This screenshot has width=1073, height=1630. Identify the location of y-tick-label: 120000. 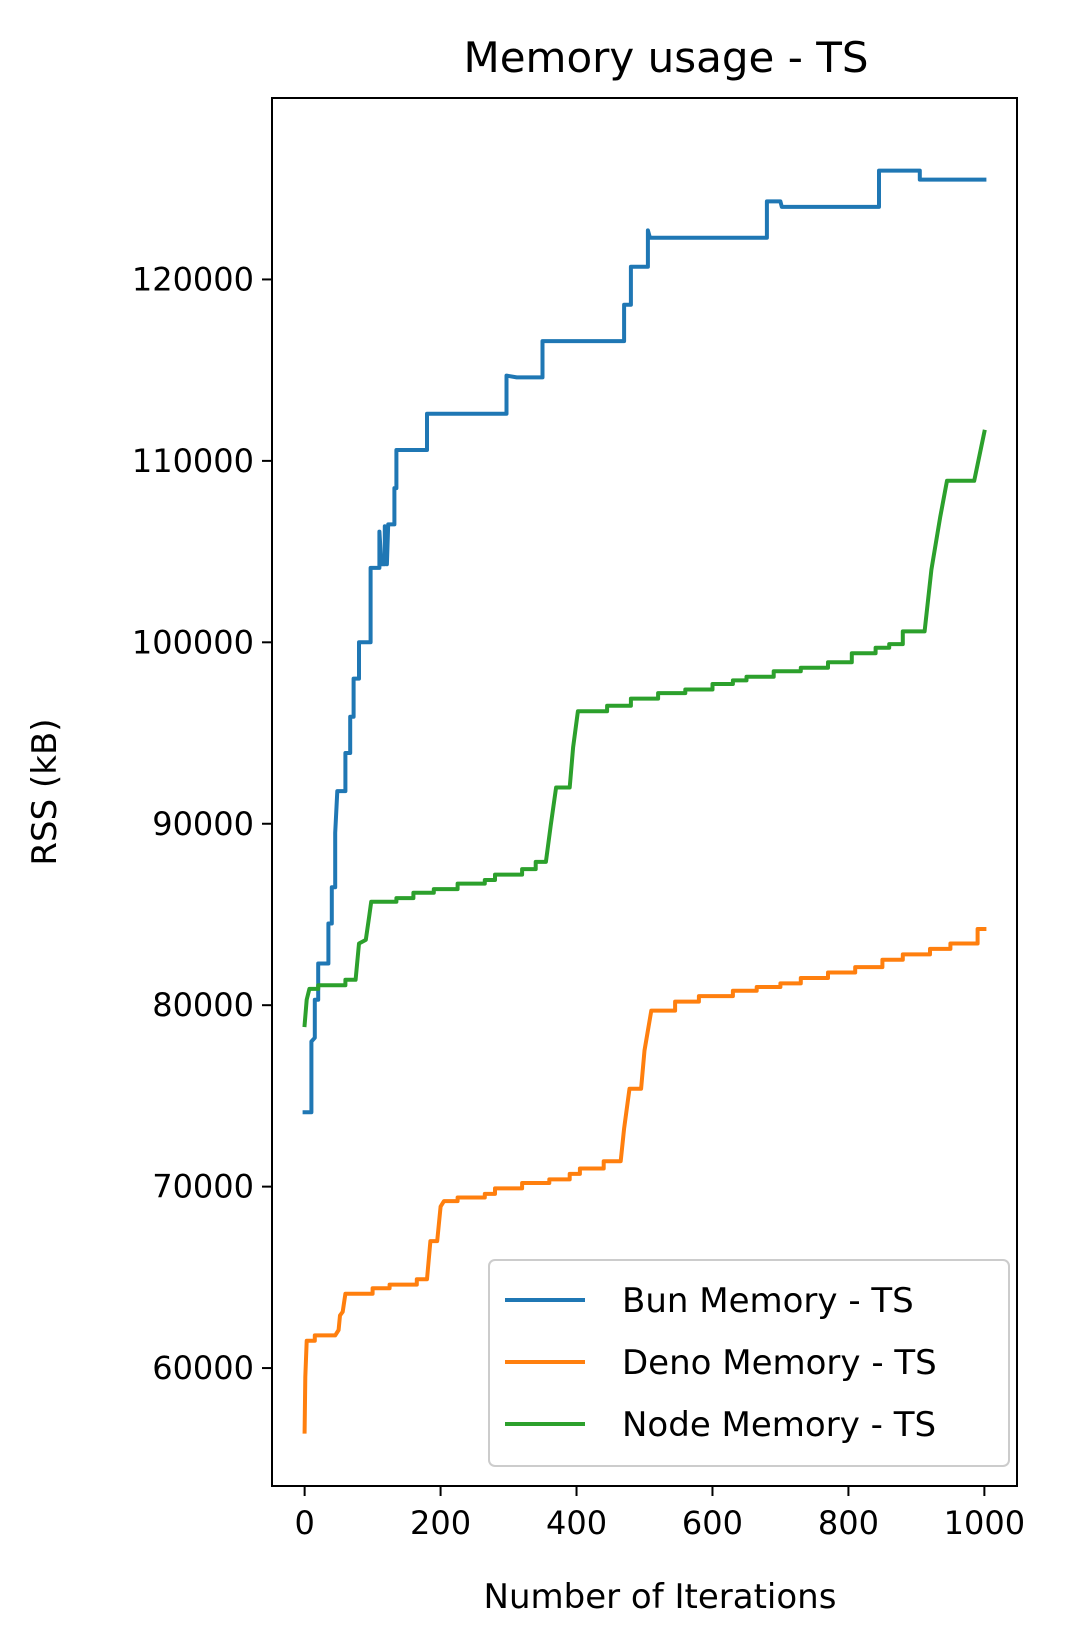
(193, 279).